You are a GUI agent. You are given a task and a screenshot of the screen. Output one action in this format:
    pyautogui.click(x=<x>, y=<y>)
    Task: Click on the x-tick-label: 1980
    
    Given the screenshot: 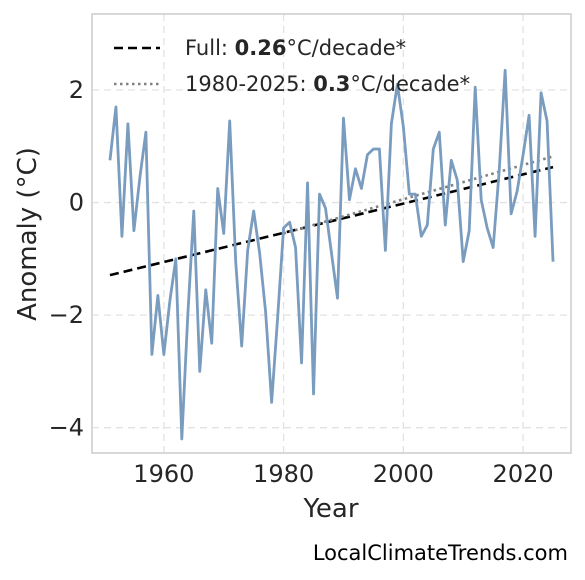 What is the action you would take?
    pyautogui.click(x=283, y=474)
    